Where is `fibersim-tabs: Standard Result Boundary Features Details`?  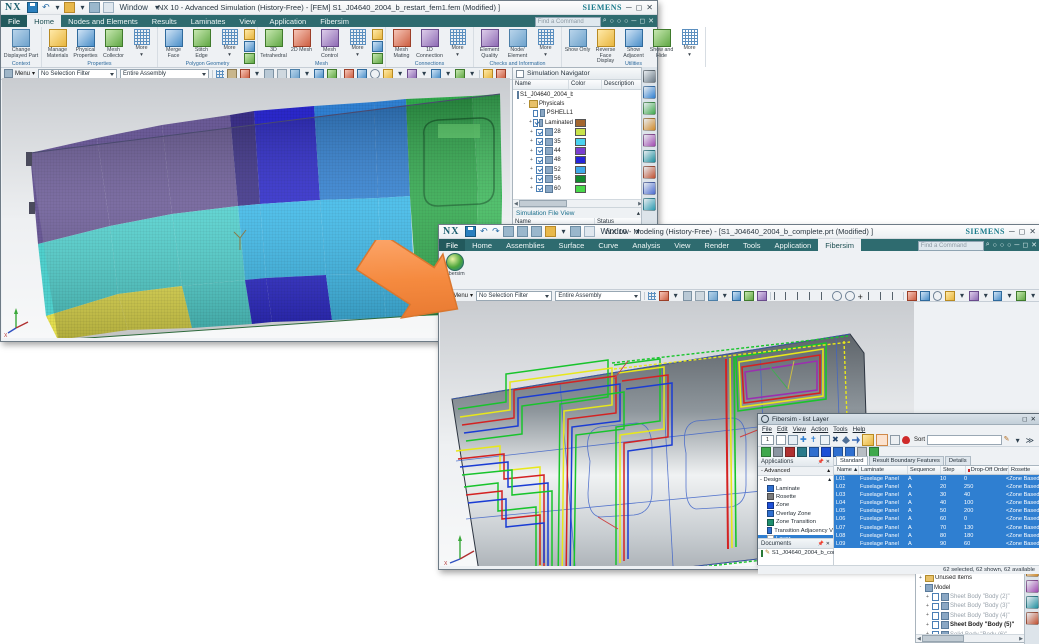 fibersim-tabs: Standard Result Boundary Features Details is located at coordinates (936, 461).